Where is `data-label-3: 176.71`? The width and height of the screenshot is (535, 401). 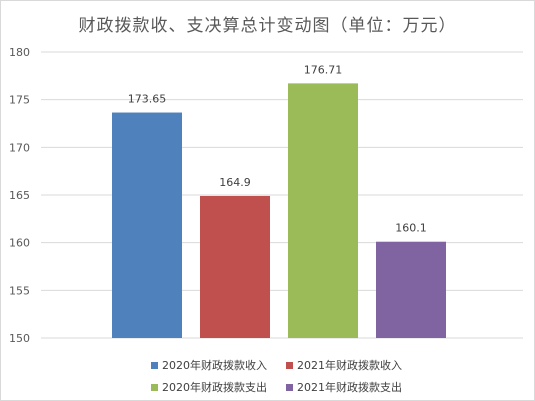 data-label-3: 176.71 is located at coordinates (323, 69).